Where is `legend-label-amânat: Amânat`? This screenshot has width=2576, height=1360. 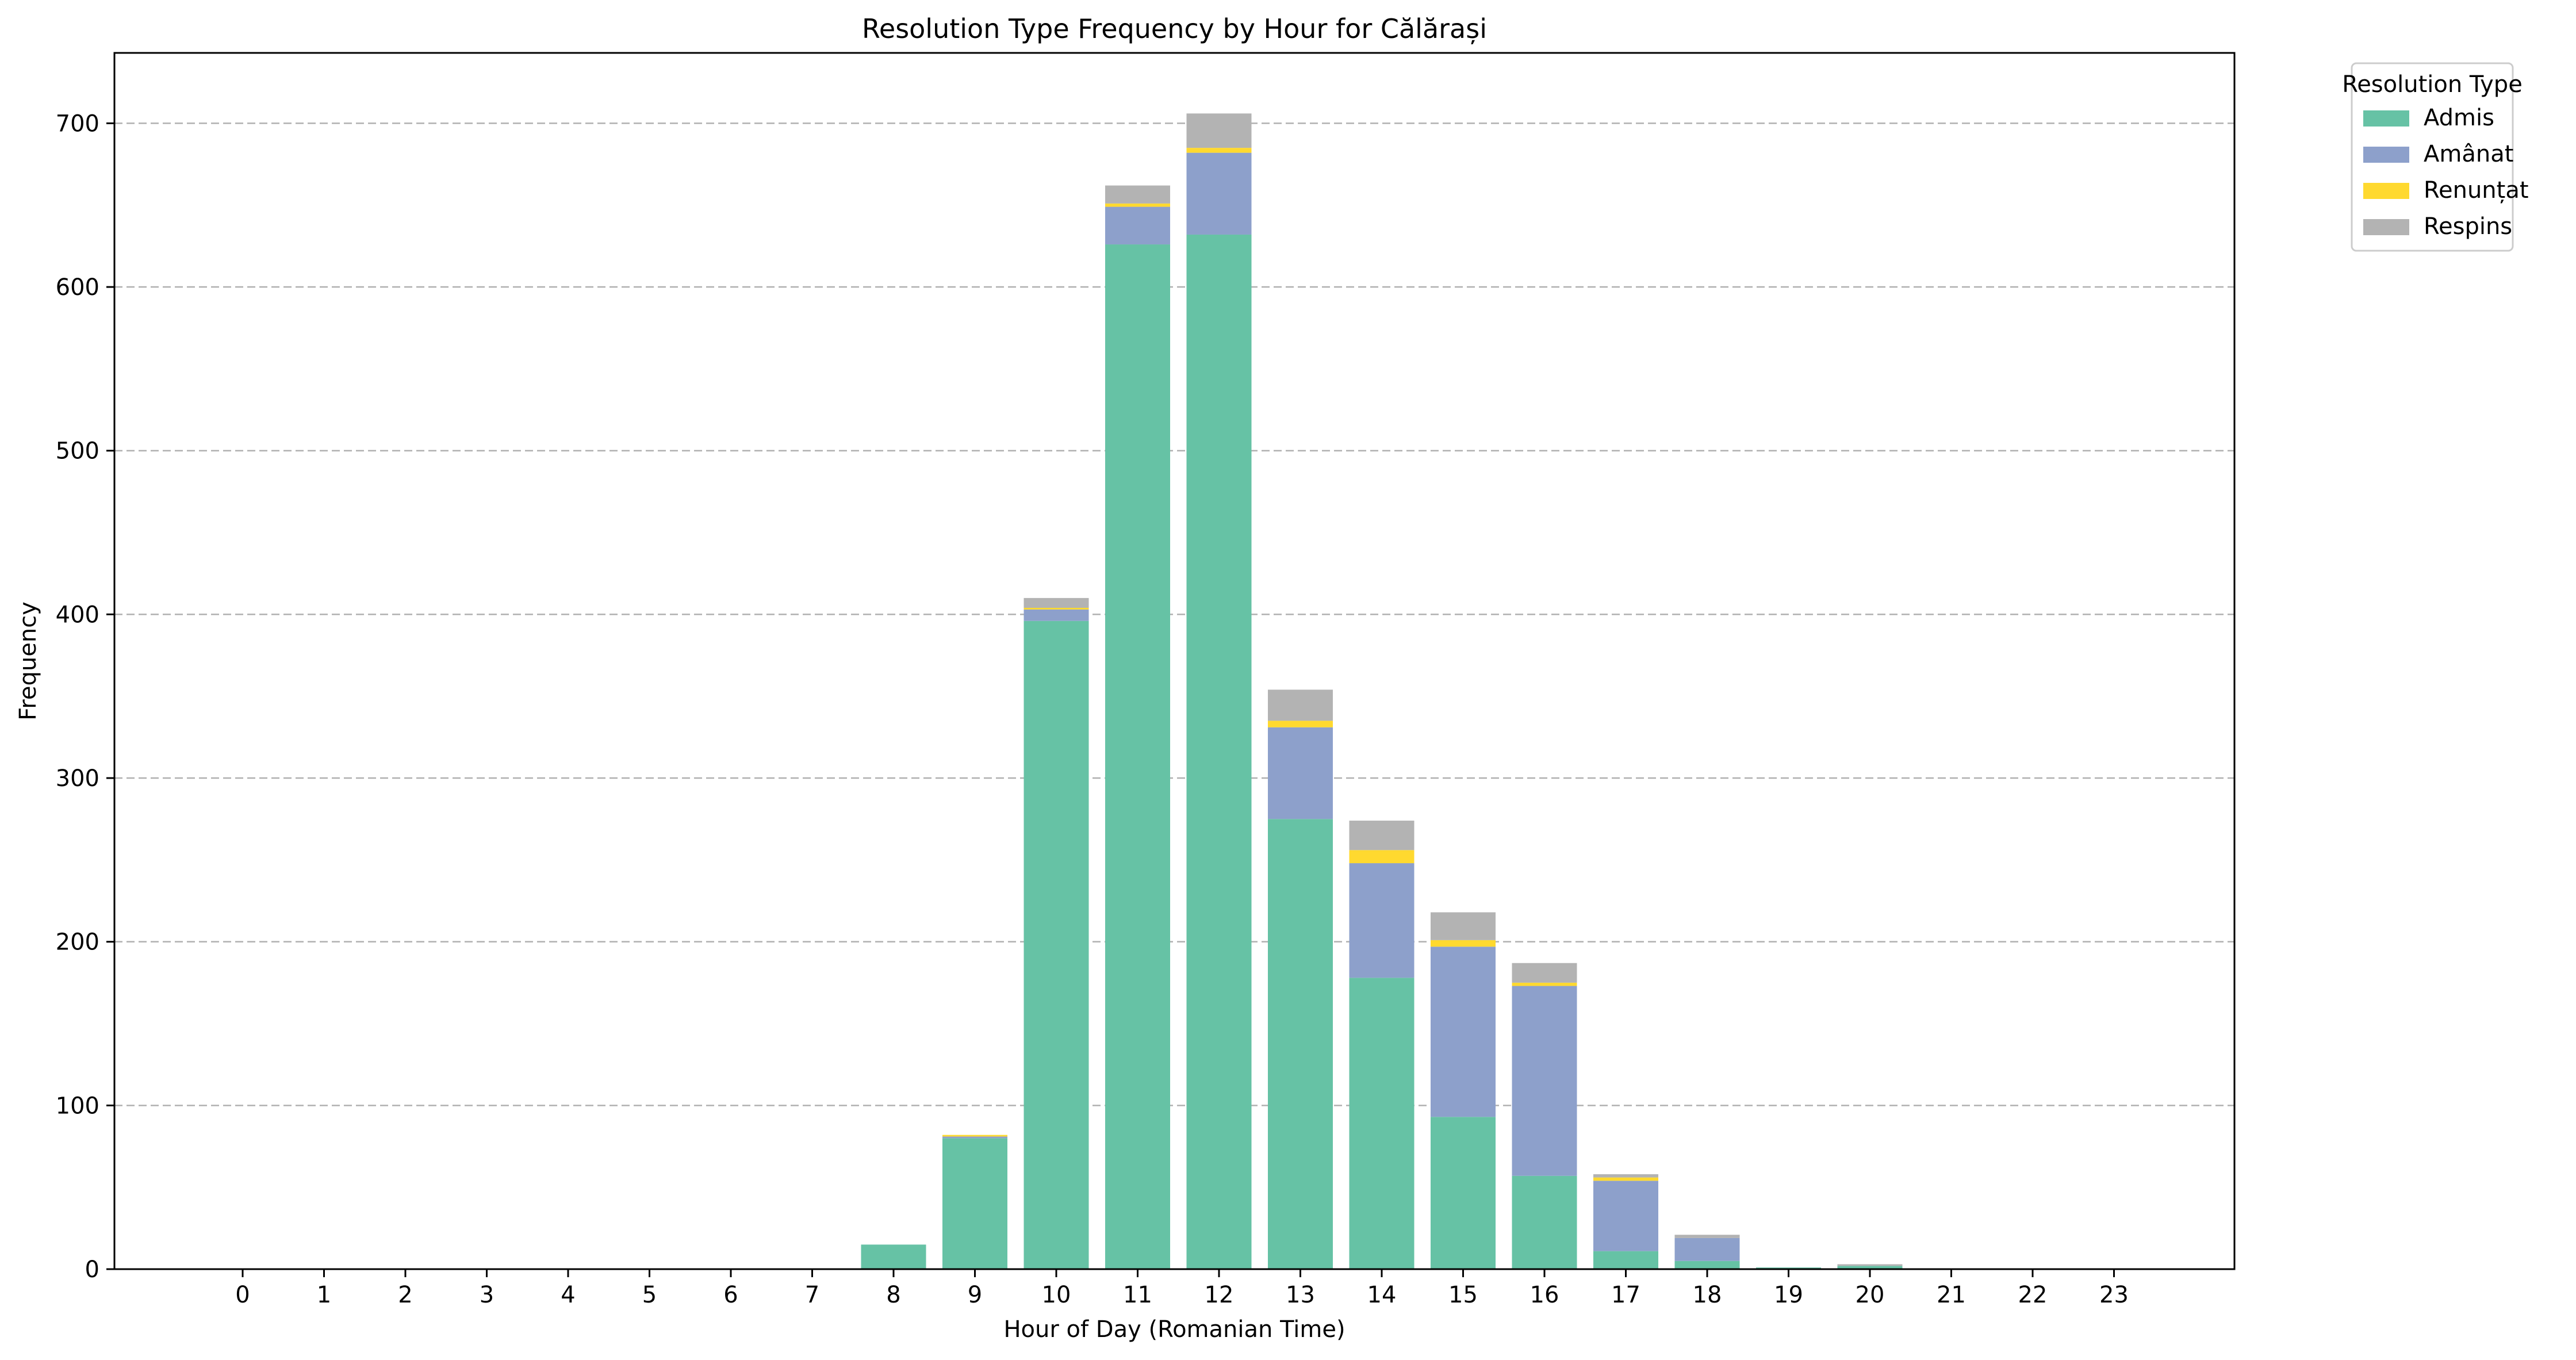 legend-label-amânat: Amânat is located at coordinates (2468, 154).